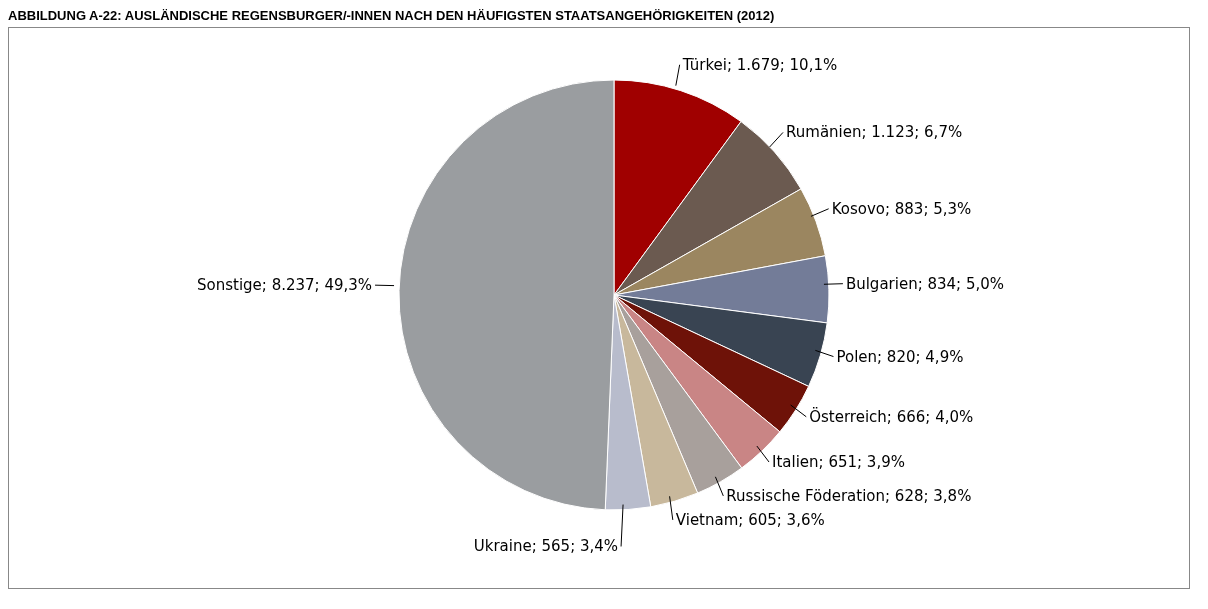  What do you see at coordinates (901, 208) in the screenshot?
I see `slice-label: Kosovo; 883; 5,3%` at bounding box center [901, 208].